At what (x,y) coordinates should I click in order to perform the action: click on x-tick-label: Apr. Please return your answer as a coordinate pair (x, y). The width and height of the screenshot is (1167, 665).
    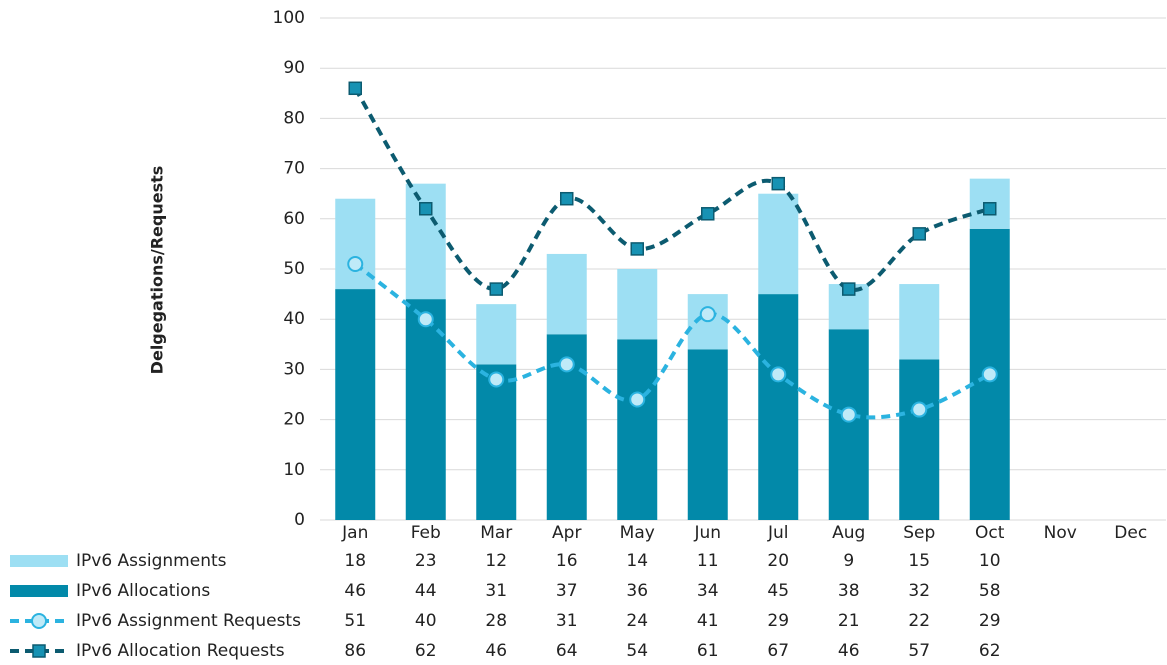
    Looking at the image, I should click on (566, 533).